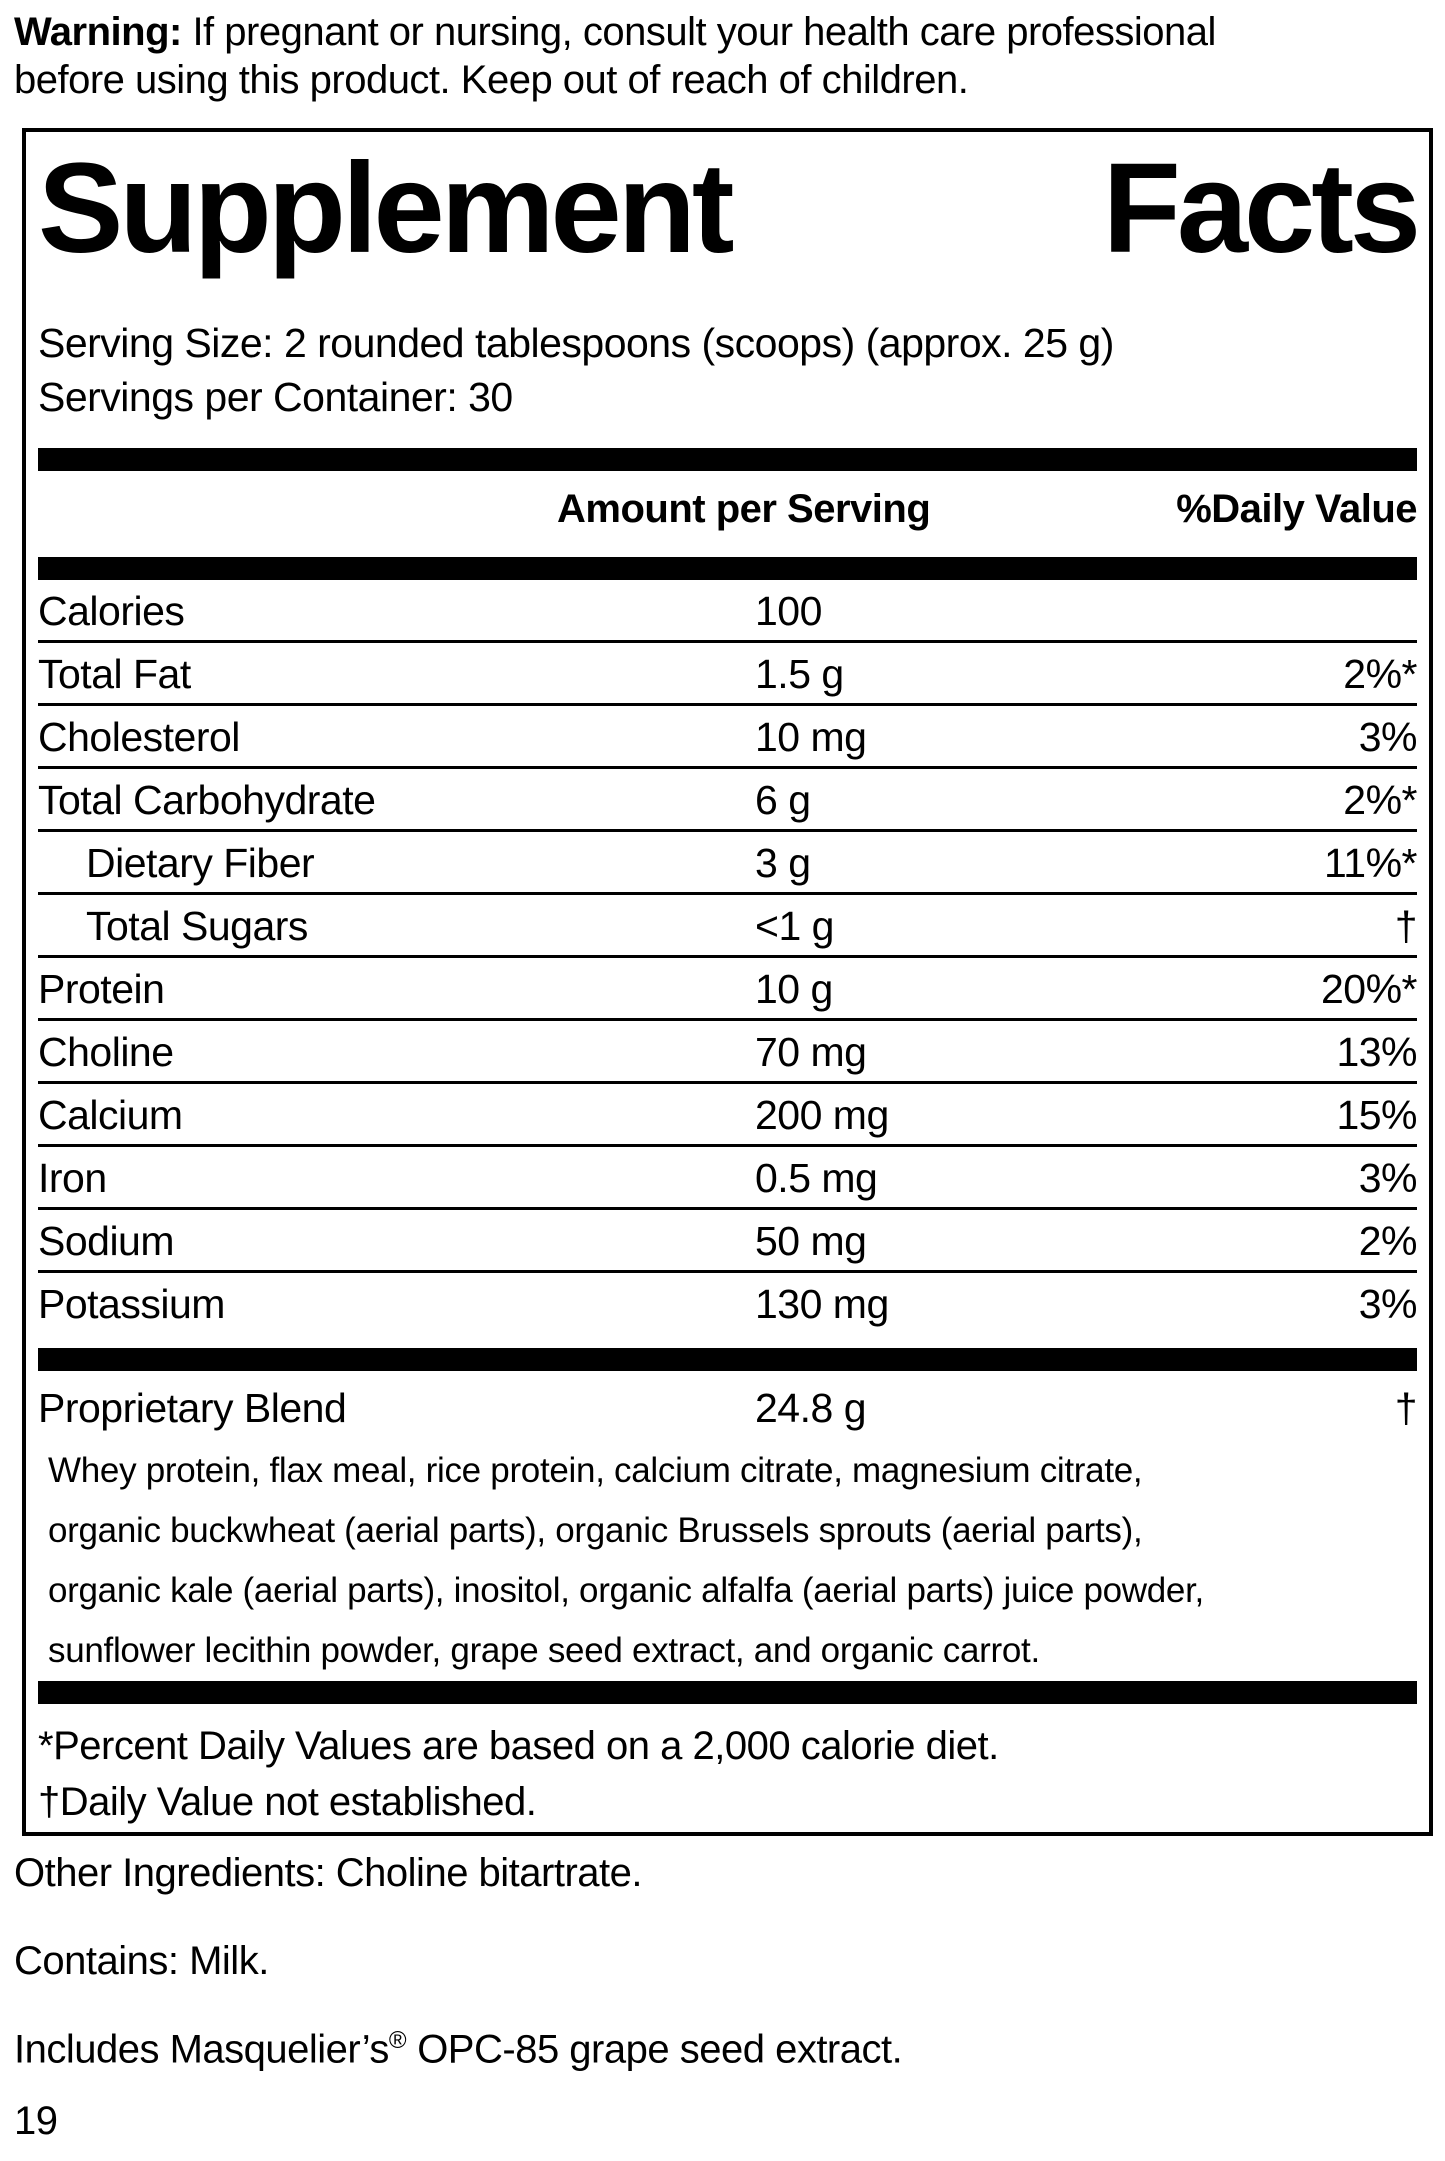 The height and width of the screenshot is (2161, 1445). Describe the element at coordinates (728, 863) in the screenshot. I see `table-row: Dietary Fiber 3 g 11%*` at that location.